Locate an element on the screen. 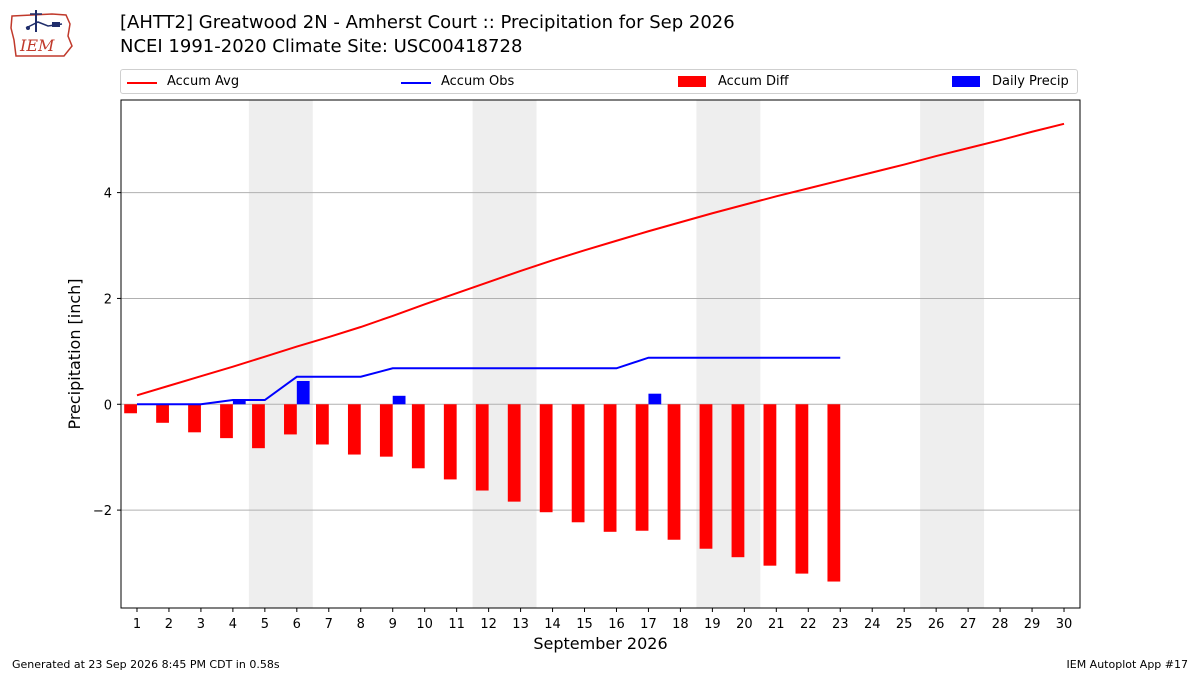 Image resolution: width=1200 pixels, height=675 pixels. x-tick-label: 16 is located at coordinates (616, 624).